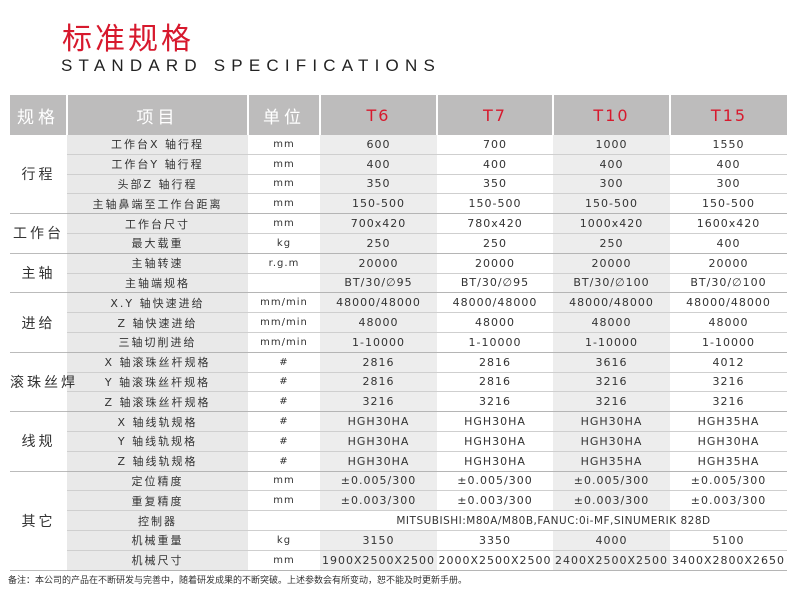 The image size is (807, 599). What do you see at coordinates (157, 223) in the screenshot?
I see `item-label: 工作台尺寸` at bounding box center [157, 223].